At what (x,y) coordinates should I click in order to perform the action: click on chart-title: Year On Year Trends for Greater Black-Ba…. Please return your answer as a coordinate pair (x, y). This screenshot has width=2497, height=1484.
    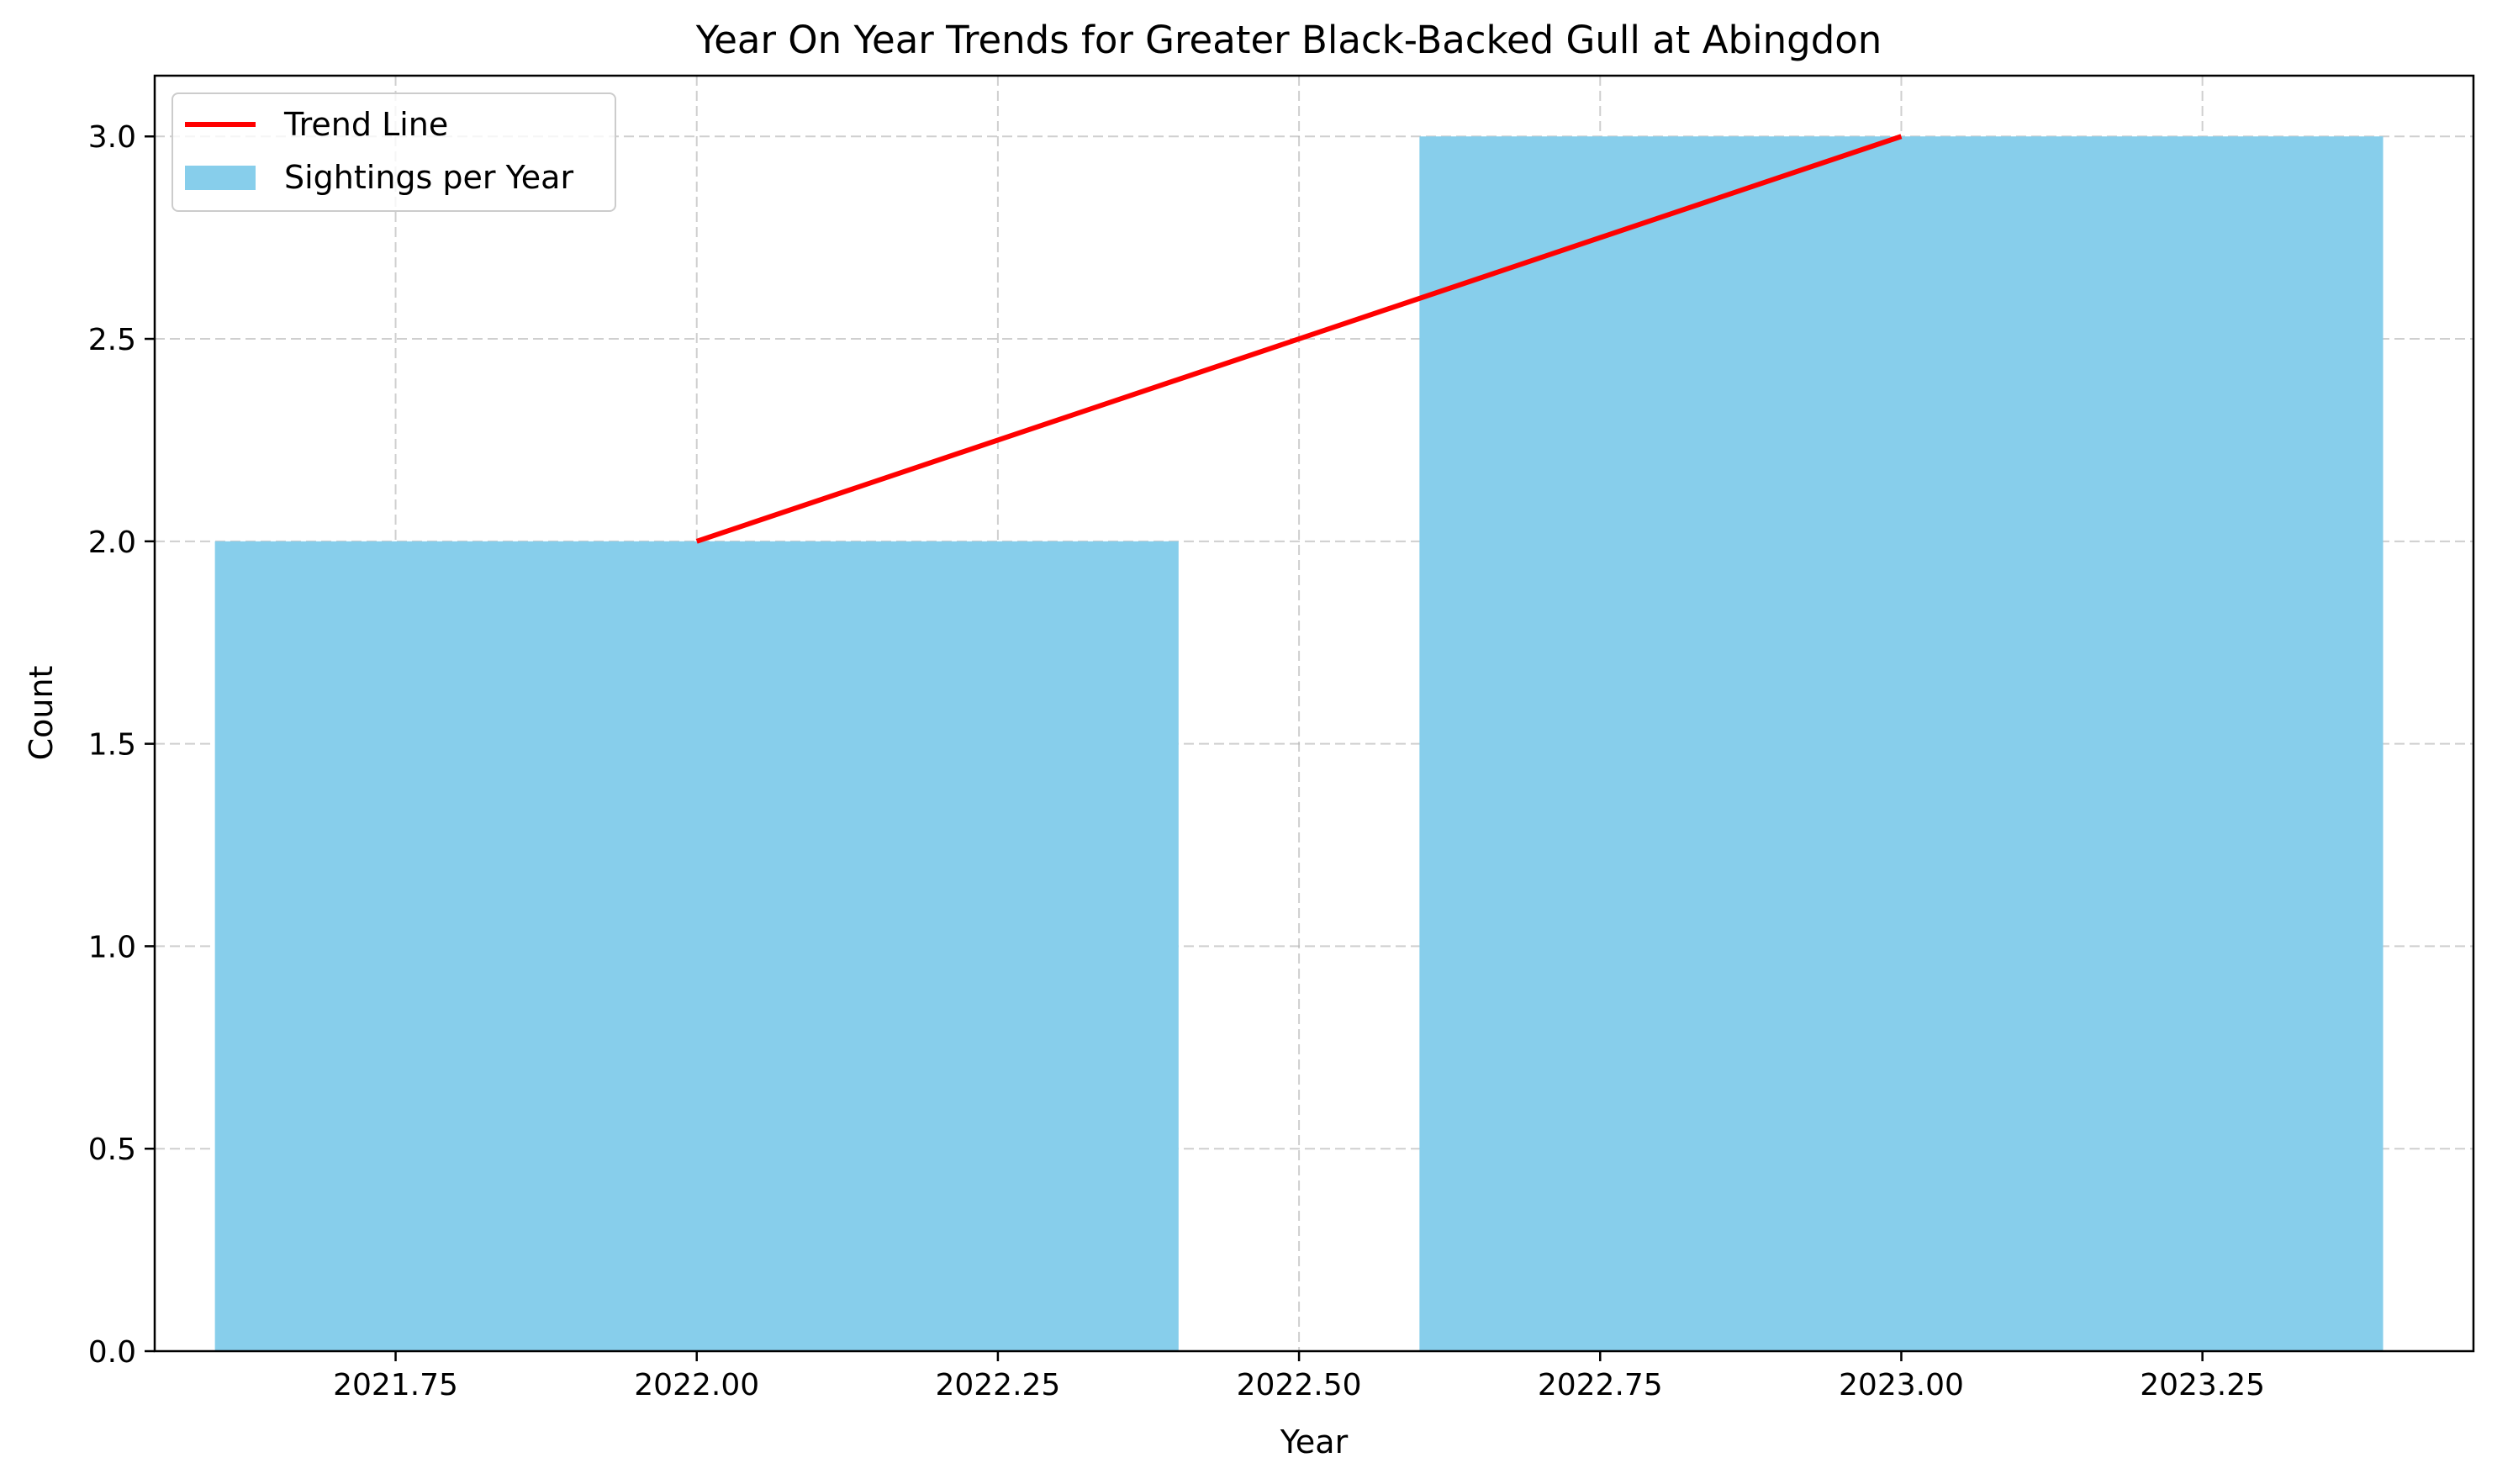
    Looking at the image, I should click on (1288, 40).